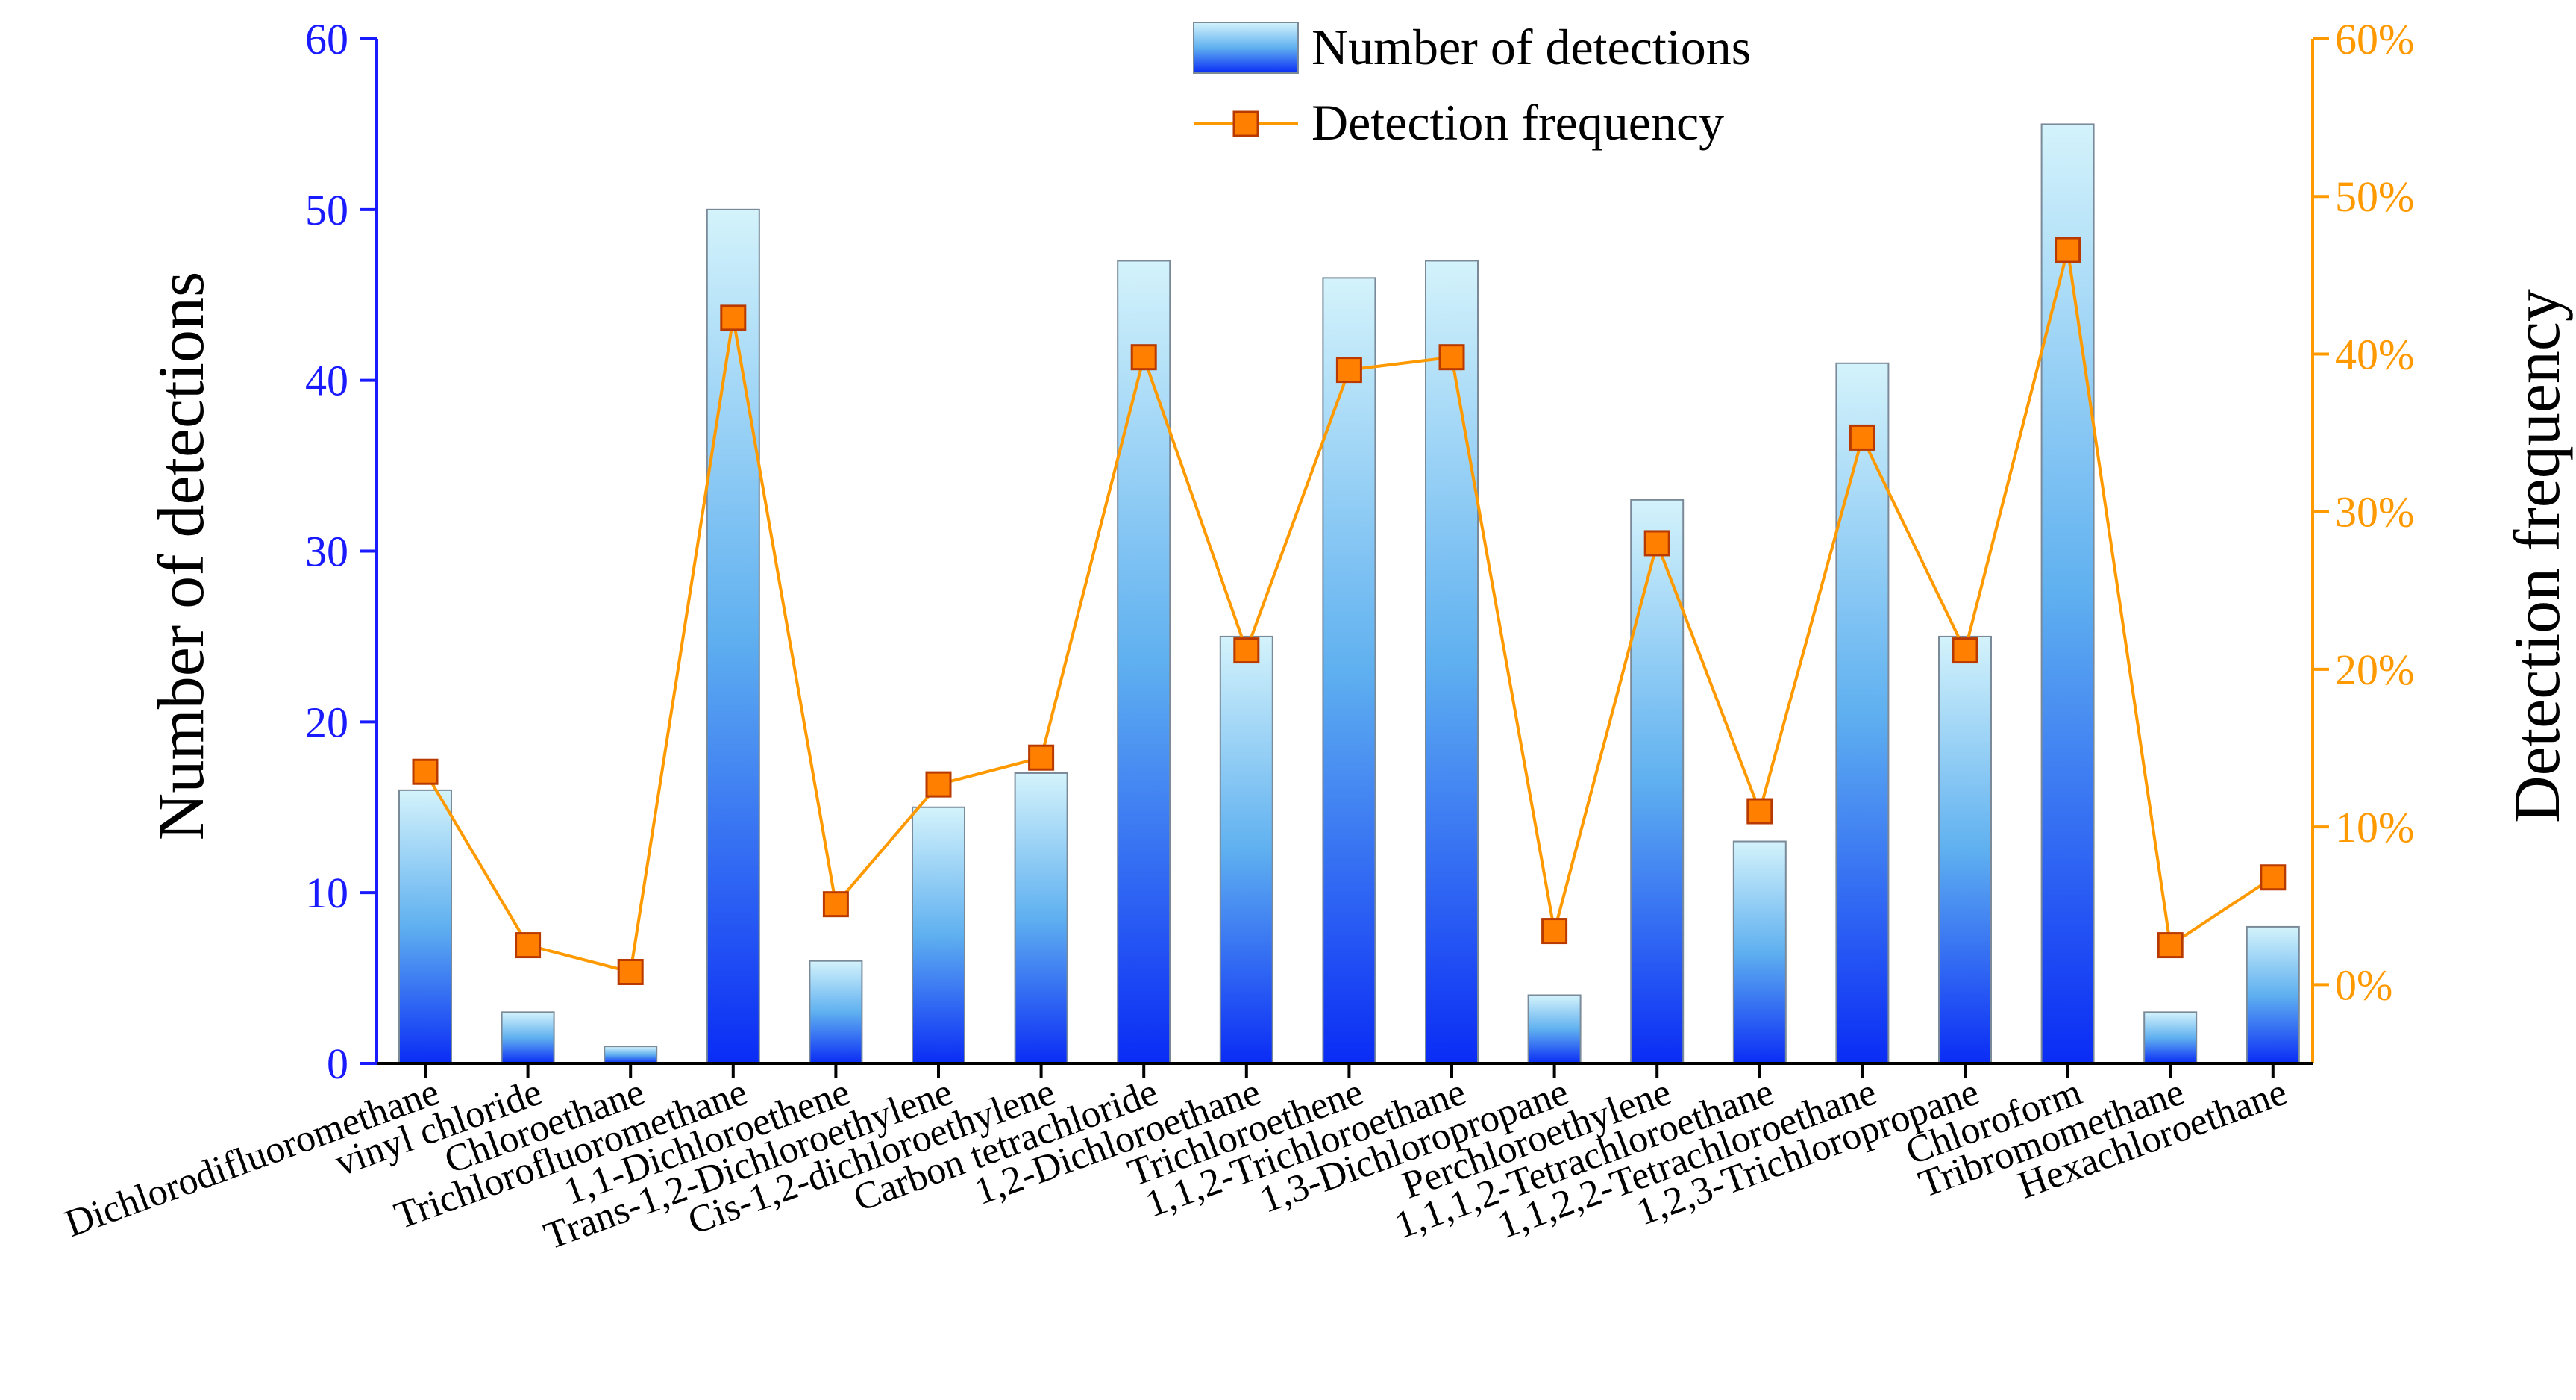 Image resolution: width=2576 pixels, height=1400 pixels. What do you see at coordinates (2363, 985) in the screenshot?
I see `right-tick-label: 0%` at bounding box center [2363, 985].